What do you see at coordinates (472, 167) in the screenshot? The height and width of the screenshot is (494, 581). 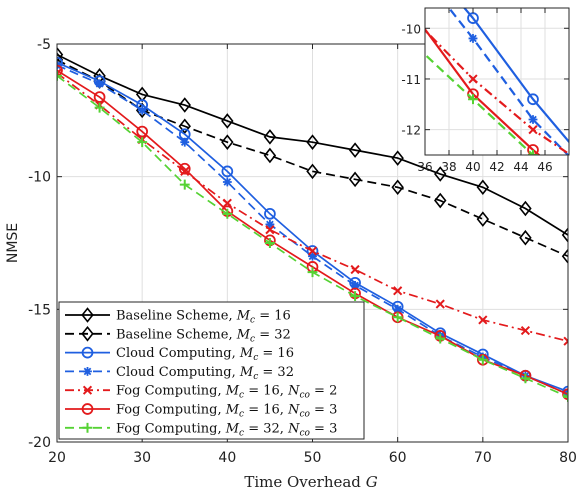 I see `inset-x-tick-label: 40` at bounding box center [472, 167].